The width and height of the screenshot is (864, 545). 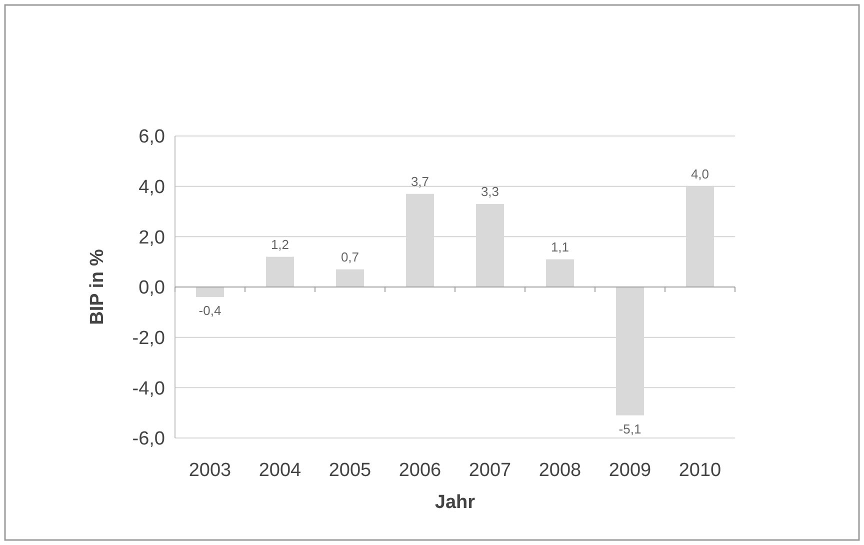 What do you see at coordinates (420, 470) in the screenshot?
I see `x-tick-label: 2006` at bounding box center [420, 470].